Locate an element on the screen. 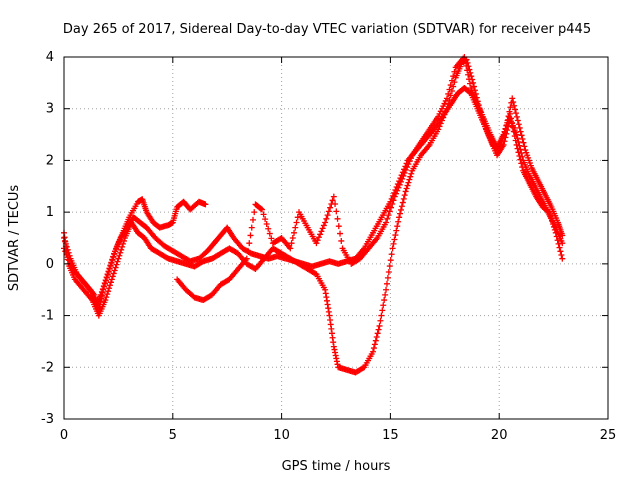 The width and height of the screenshot is (640, 480). x-tick-label: 25 is located at coordinates (608, 435).